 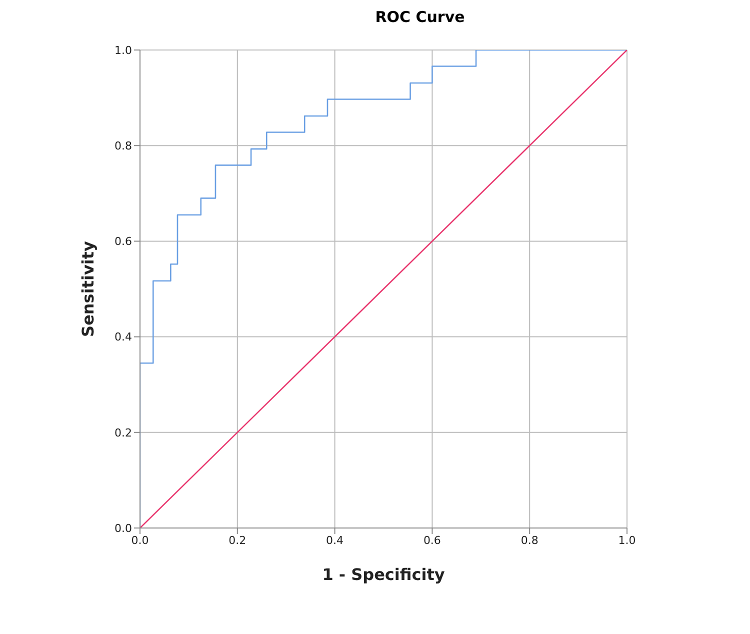 I want to click on y-tick-label: 1.0, so click(x=123, y=50).